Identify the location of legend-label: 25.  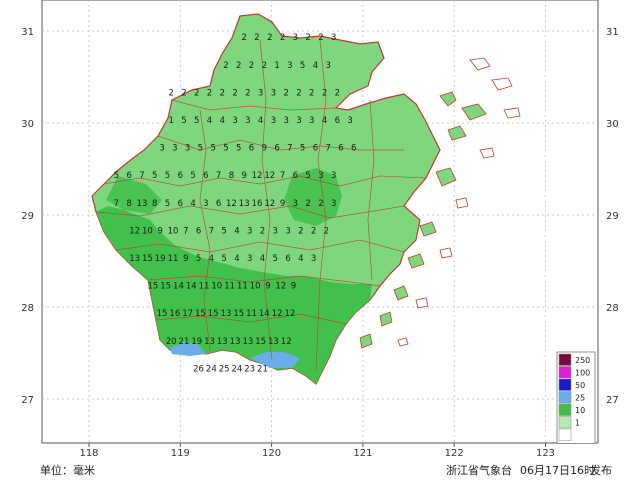
(580, 398).